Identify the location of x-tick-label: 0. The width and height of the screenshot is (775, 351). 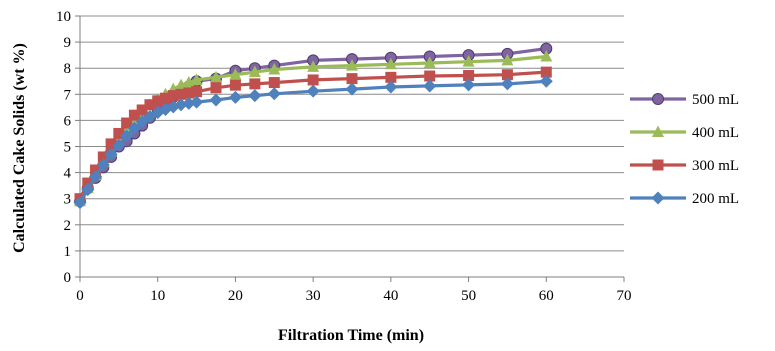
(80, 296).